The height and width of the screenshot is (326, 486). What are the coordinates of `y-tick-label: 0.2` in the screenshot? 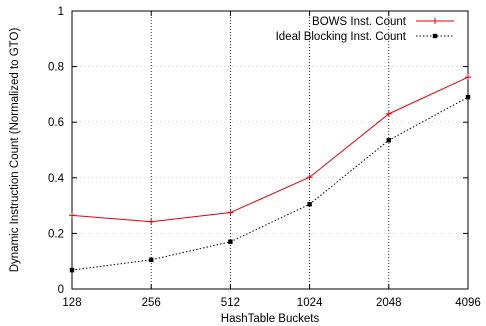 It's located at (56, 234).